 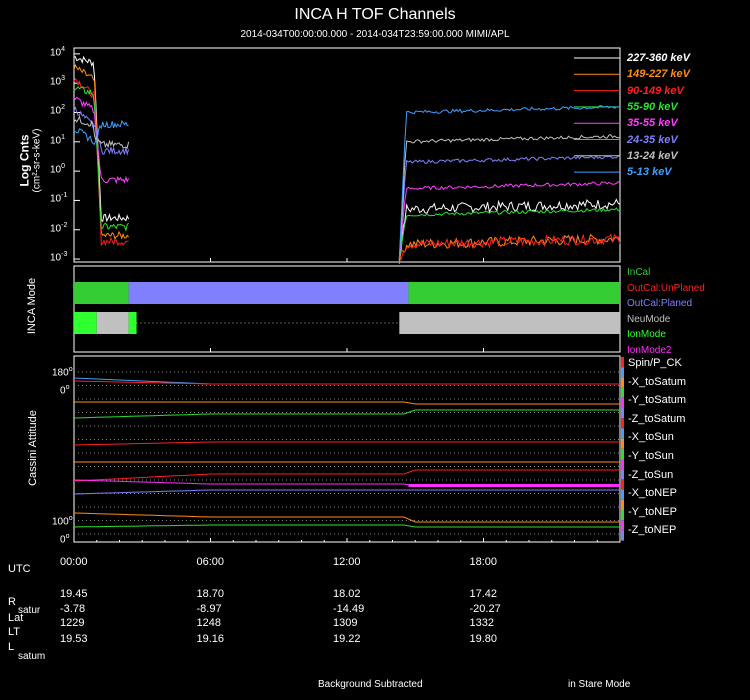 I want to click on tof-ytick-label: 10⁴, so click(x=58, y=52).